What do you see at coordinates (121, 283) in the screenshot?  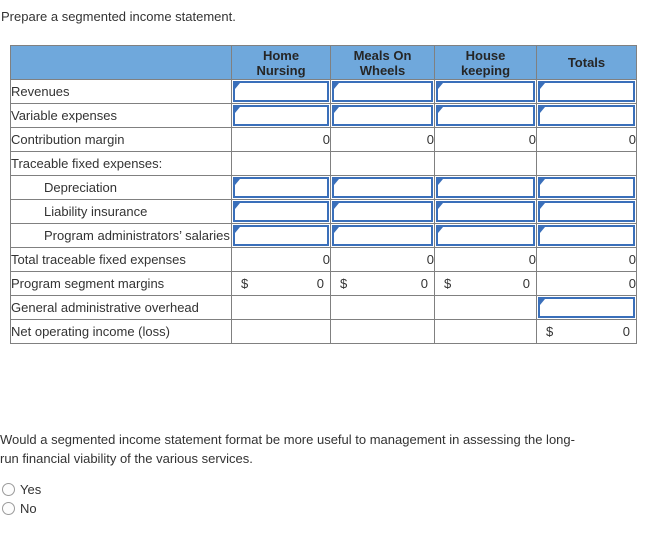 I see `row-label: Program segment margins` at bounding box center [121, 283].